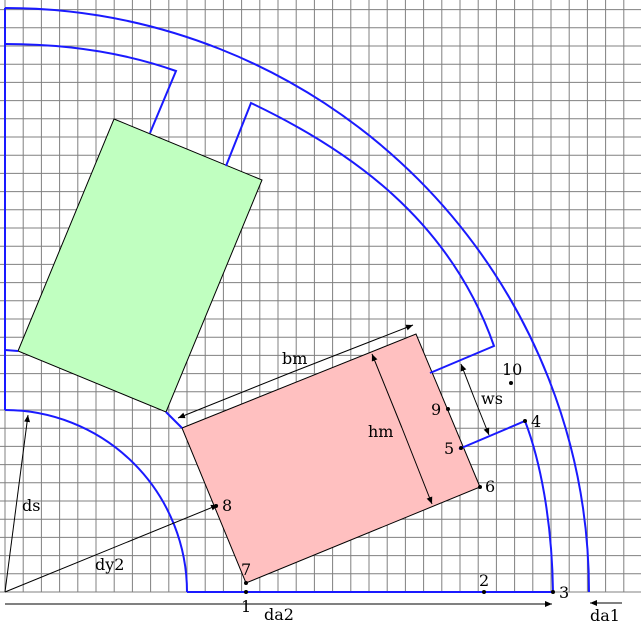 The height and width of the screenshot is (629, 641). I want to click on label-da1: da1, so click(605, 615).